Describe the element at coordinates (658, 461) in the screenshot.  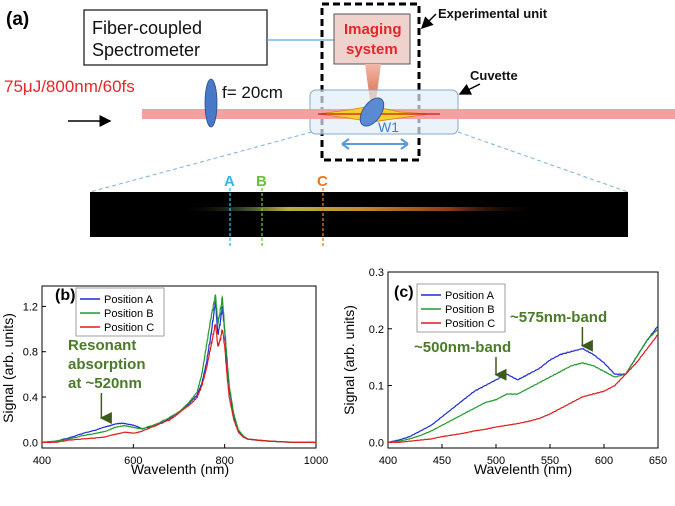
I see `x-tick-label: 650` at that location.